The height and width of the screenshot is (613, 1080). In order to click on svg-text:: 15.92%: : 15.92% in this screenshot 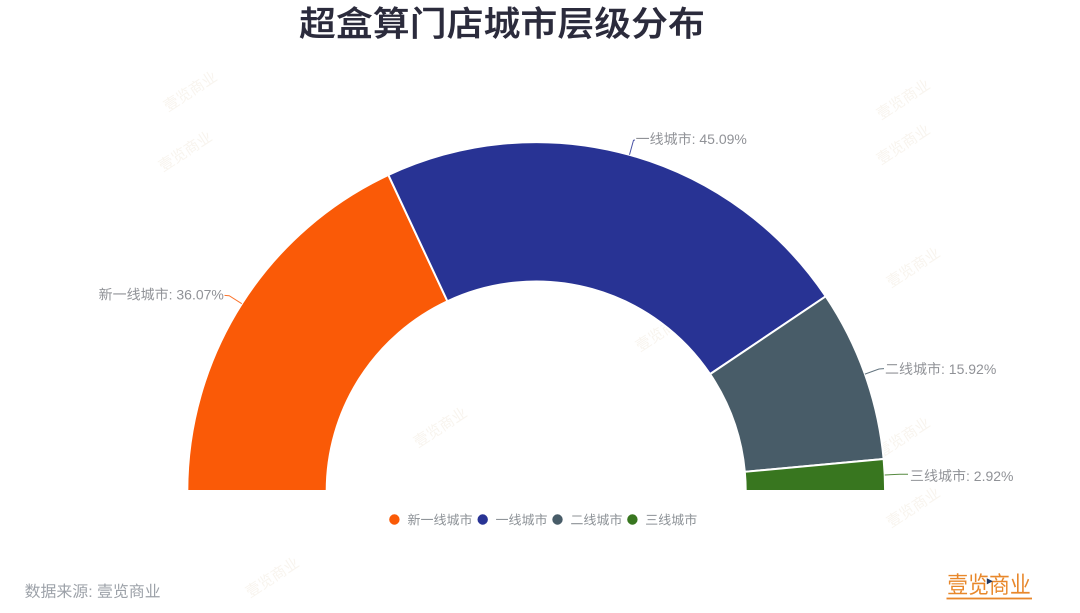, I will do `click(968, 369)`.